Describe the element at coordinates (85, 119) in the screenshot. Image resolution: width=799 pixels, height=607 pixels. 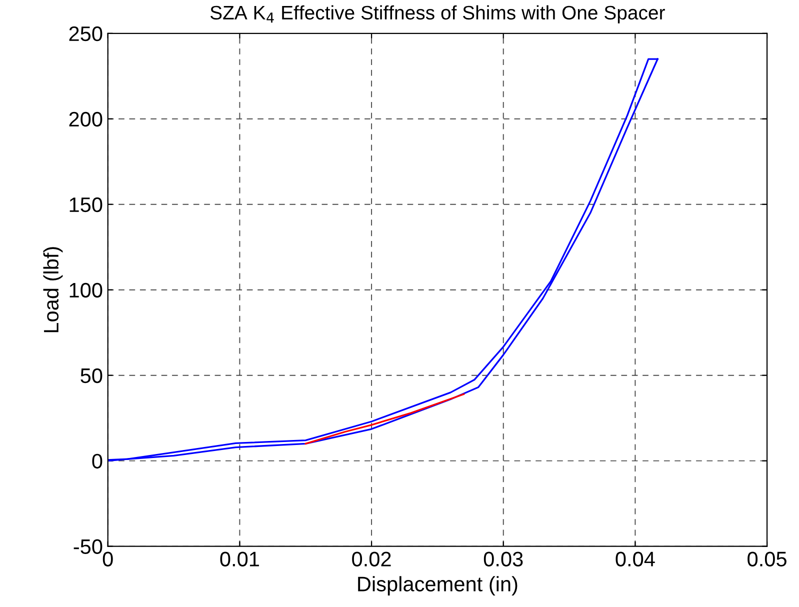
I see `y-tick-label: 200` at that location.